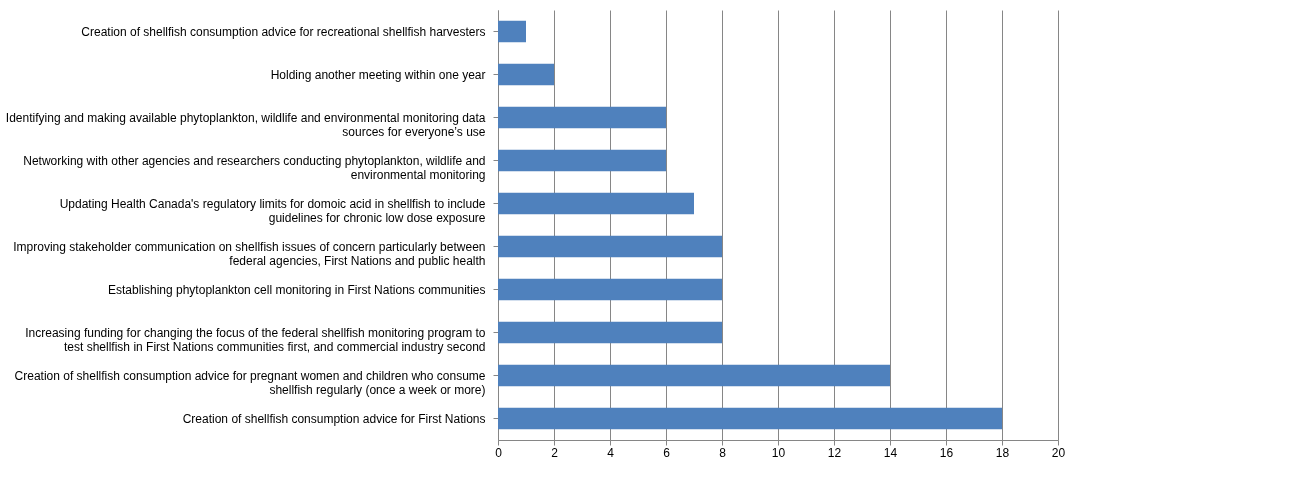  Describe the element at coordinates (250, 382) in the screenshot. I see `y-tick-label: Creation of shellfish consumption advice for pregnant women and children who consume shellfish regularly (once a week or more)` at that location.